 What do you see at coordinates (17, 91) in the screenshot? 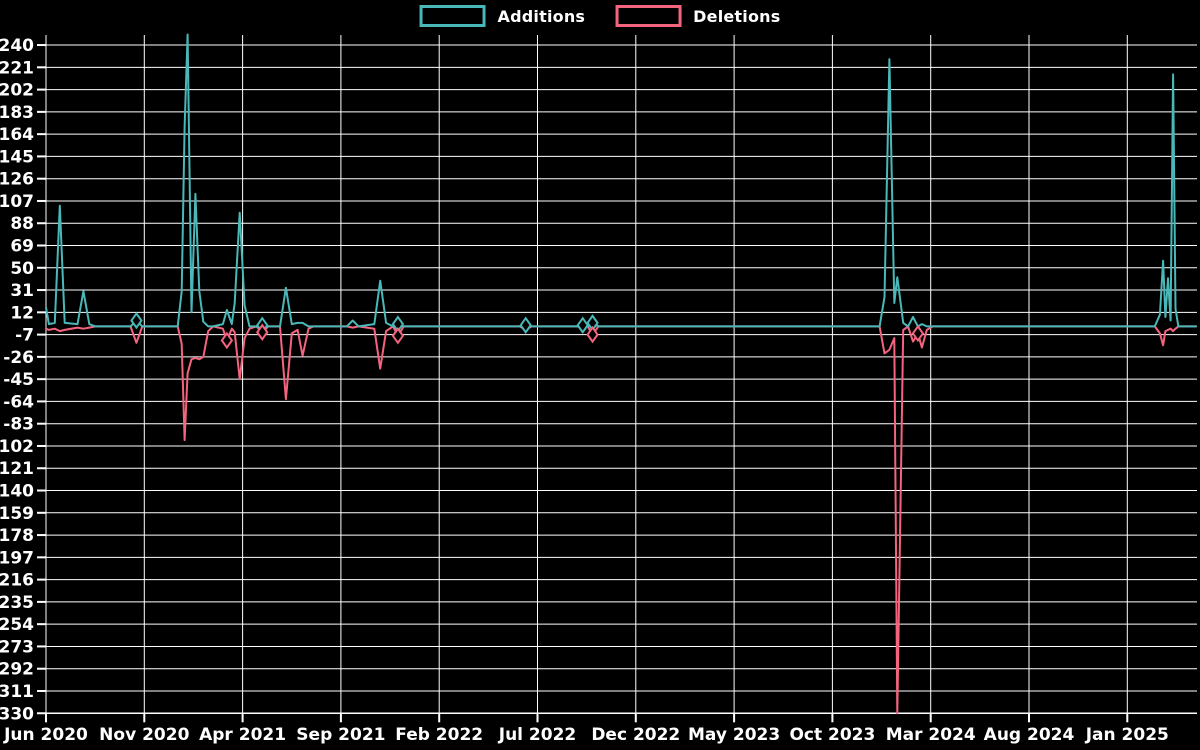
I see `y-tick-label: 202` at bounding box center [17, 91].